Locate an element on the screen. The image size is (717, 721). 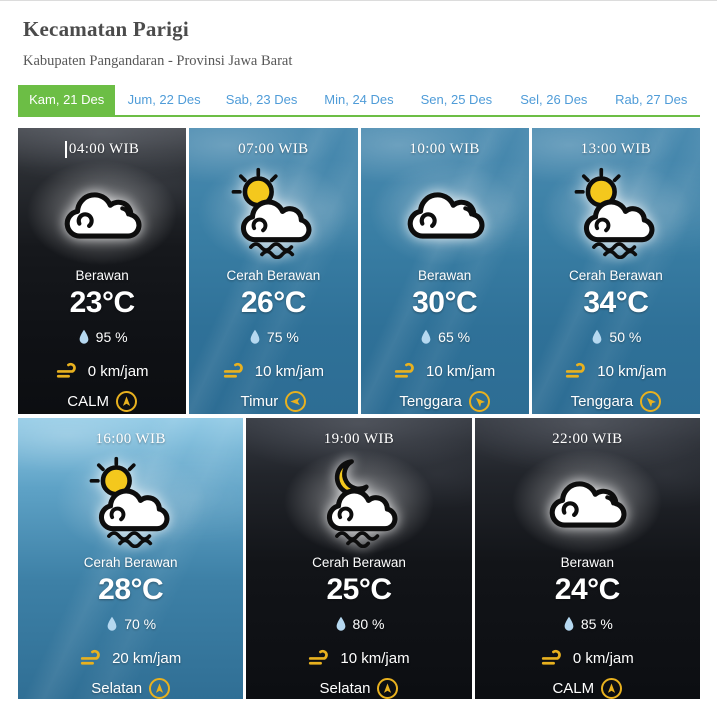
humidity-row: 75 % is located at coordinates (273, 337).